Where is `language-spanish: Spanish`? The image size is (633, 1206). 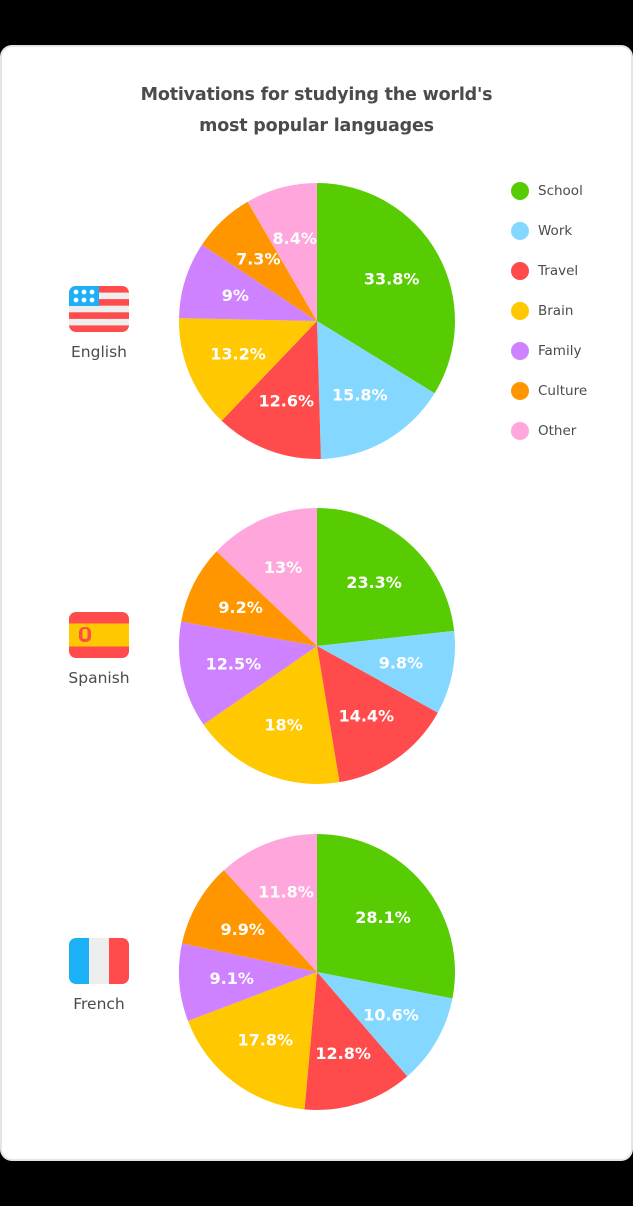 language-spanish: Spanish is located at coordinates (99, 650).